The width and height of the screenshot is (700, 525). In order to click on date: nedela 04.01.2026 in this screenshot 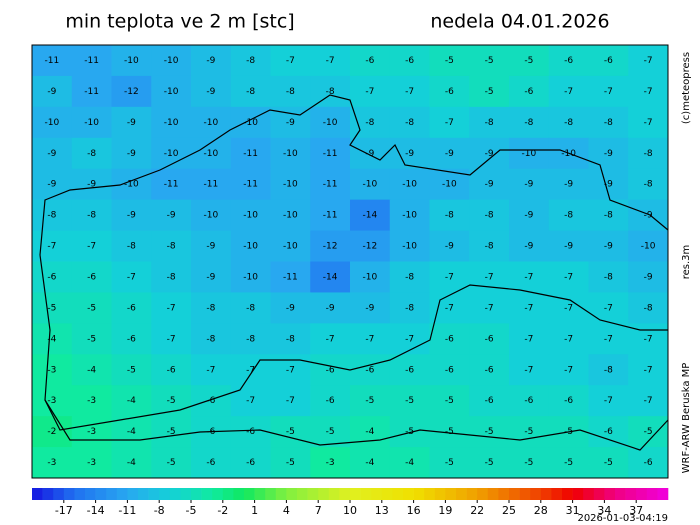, I will do `click(519, 22)`.